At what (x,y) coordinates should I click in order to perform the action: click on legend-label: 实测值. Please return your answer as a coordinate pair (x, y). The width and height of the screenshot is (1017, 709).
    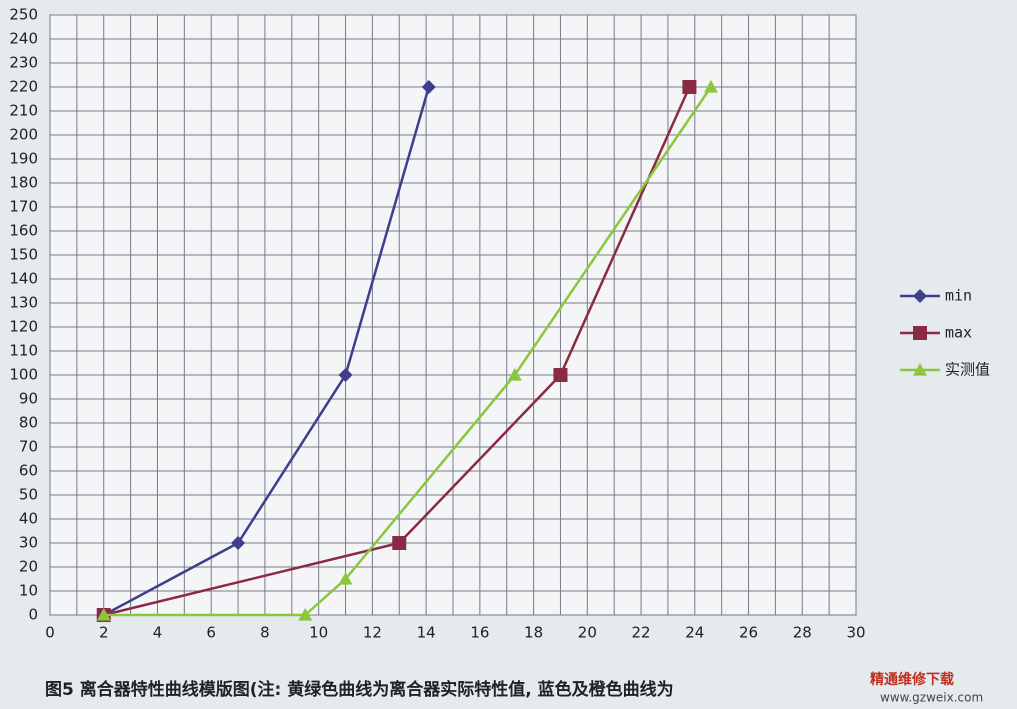
    Looking at the image, I should click on (967, 370).